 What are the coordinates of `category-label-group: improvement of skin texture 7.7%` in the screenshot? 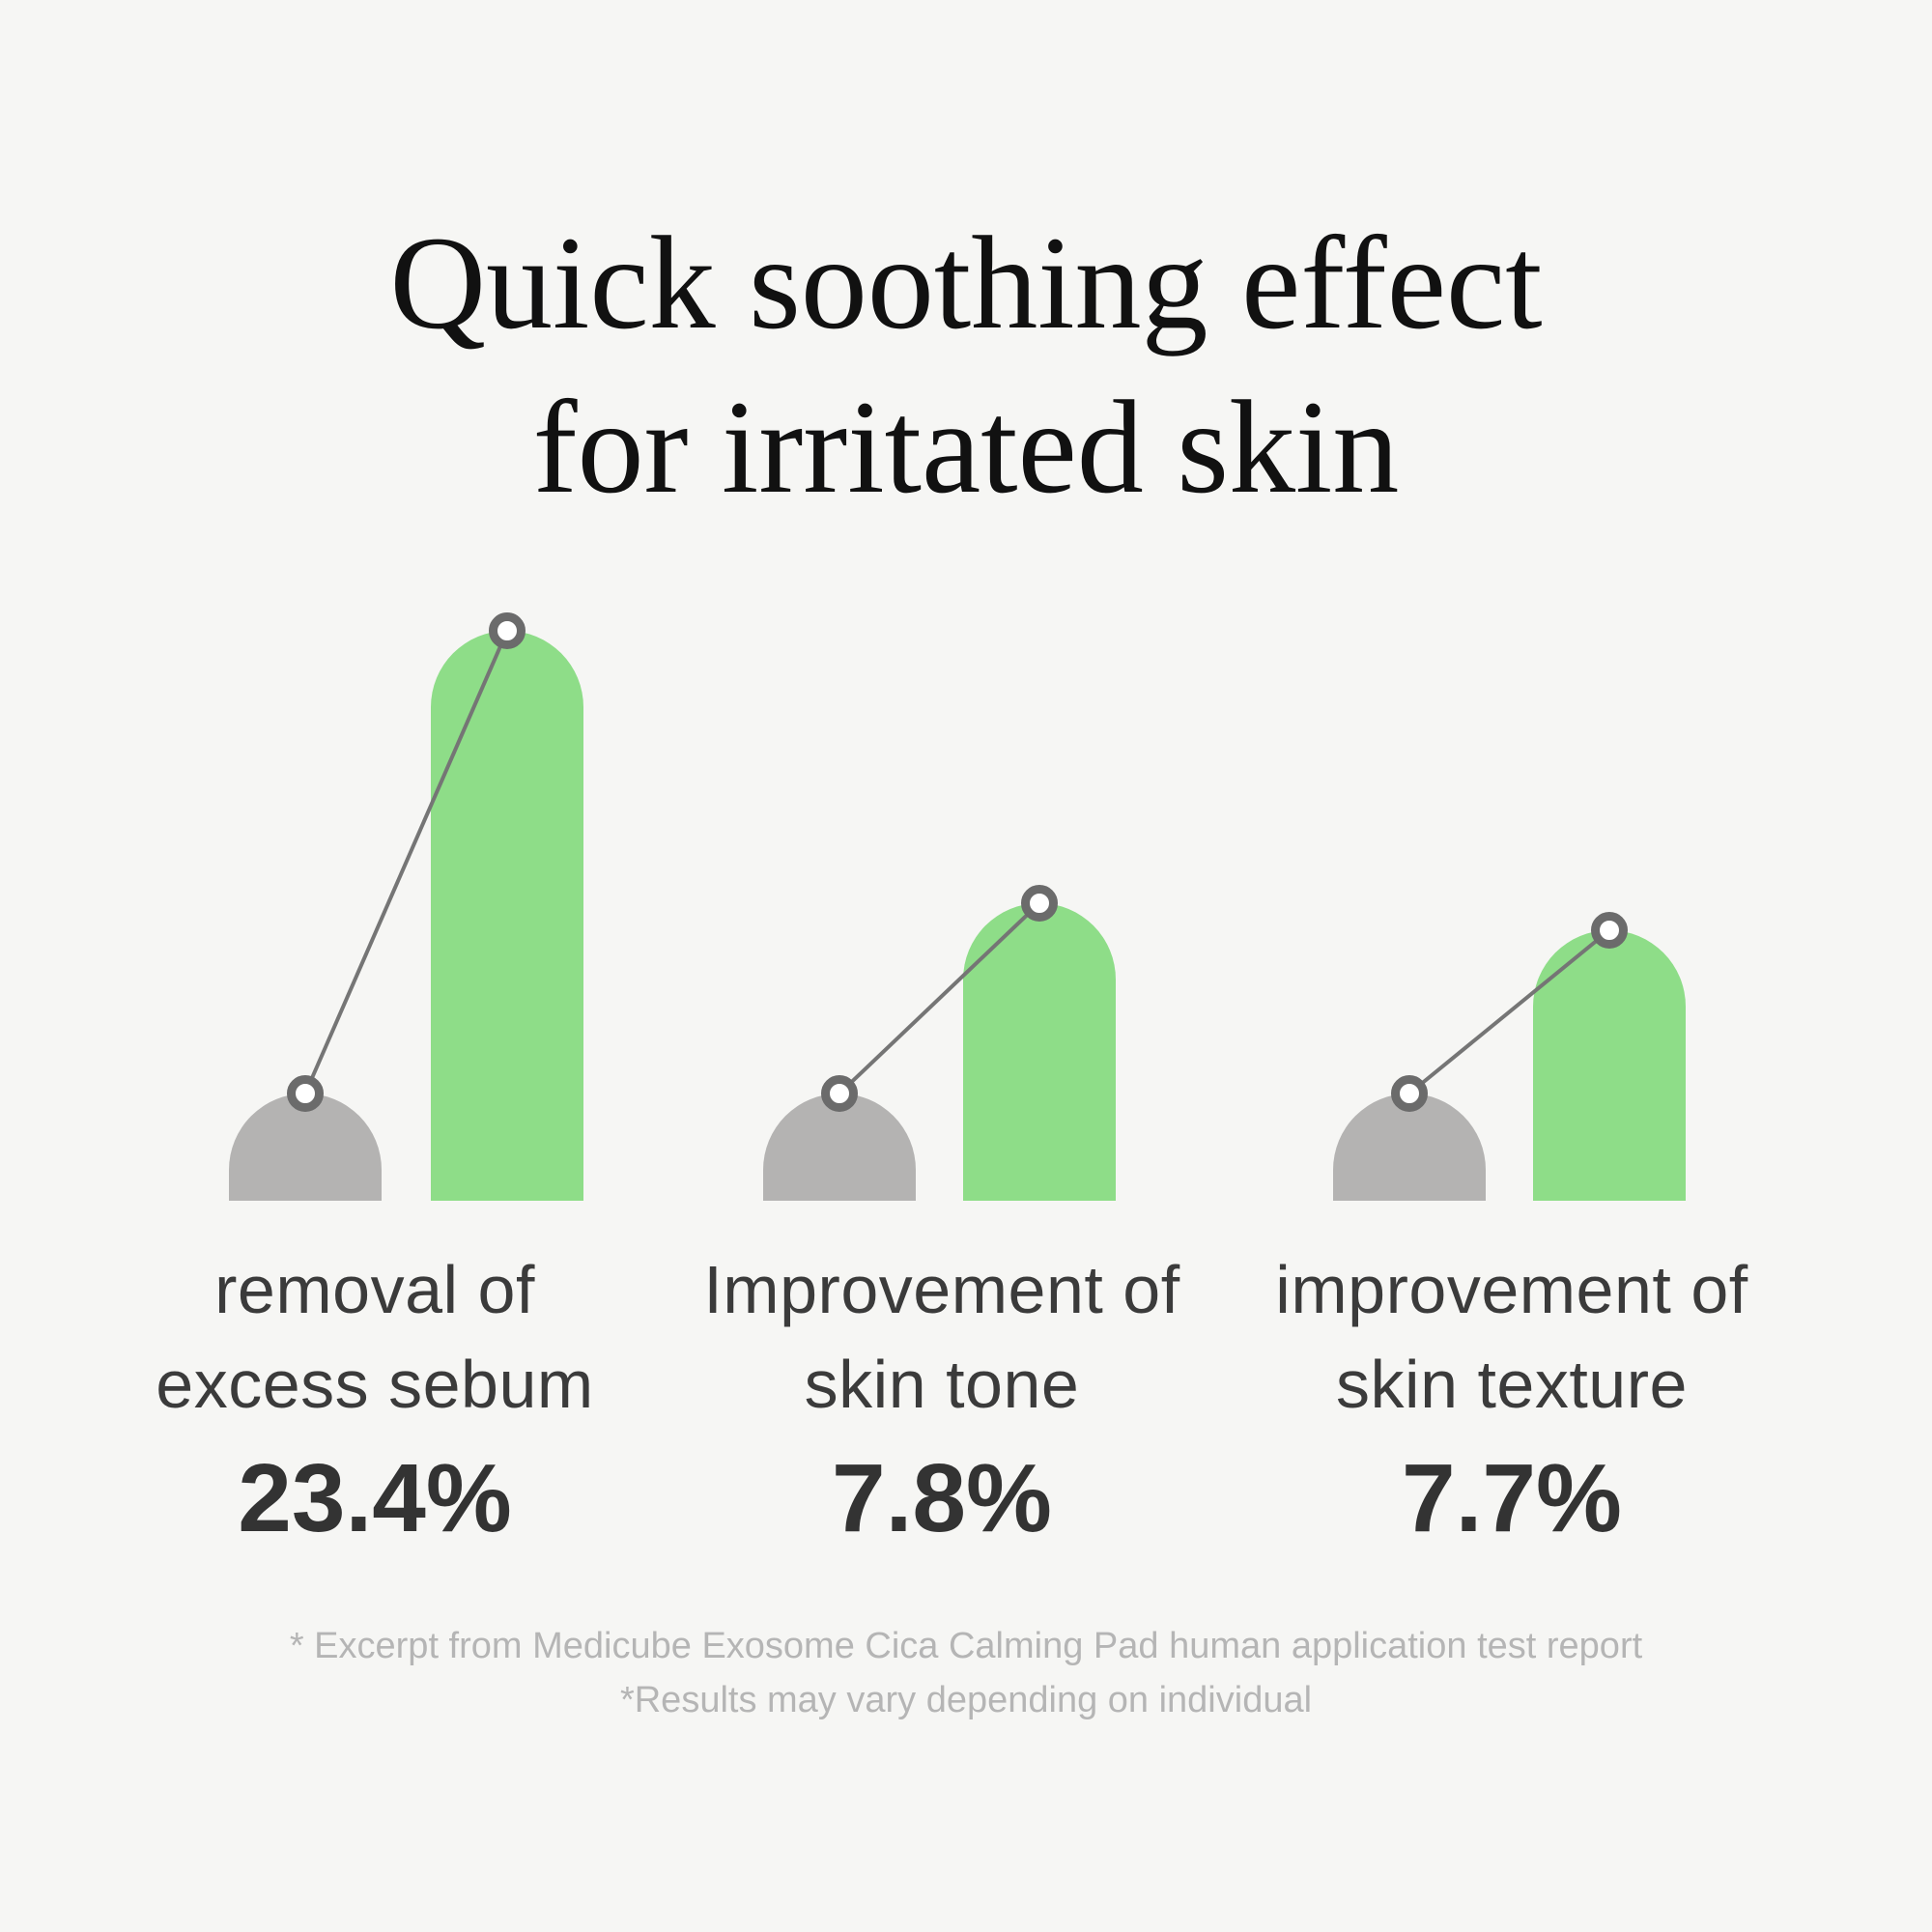 It's located at (1511, 1401).